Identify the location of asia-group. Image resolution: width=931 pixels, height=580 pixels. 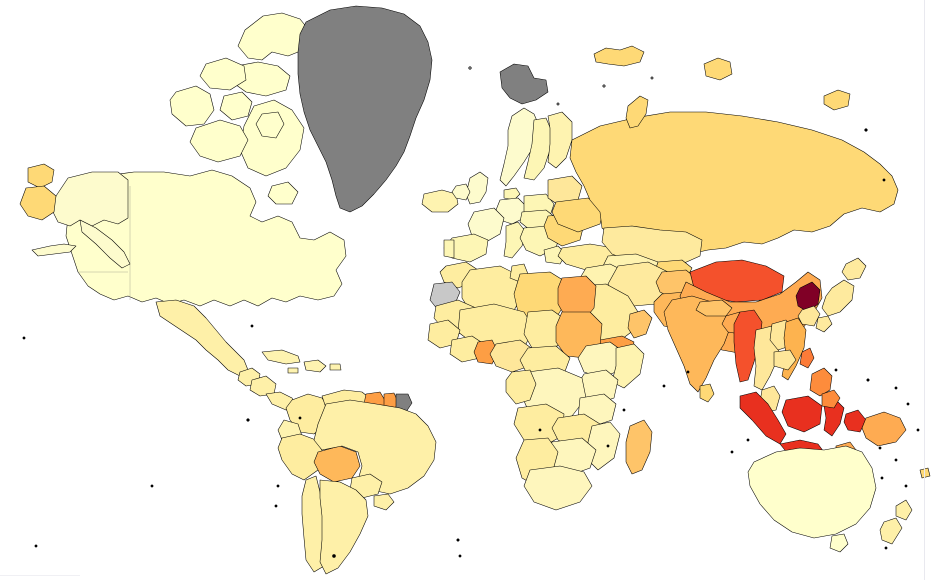
(785, 357).